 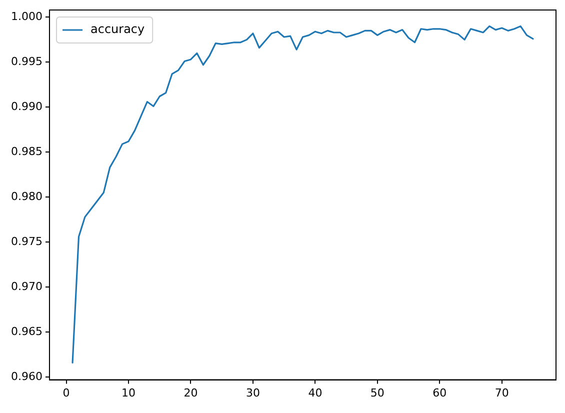 I want to click on x-tick-label: 30, so click(x=253, y=393).